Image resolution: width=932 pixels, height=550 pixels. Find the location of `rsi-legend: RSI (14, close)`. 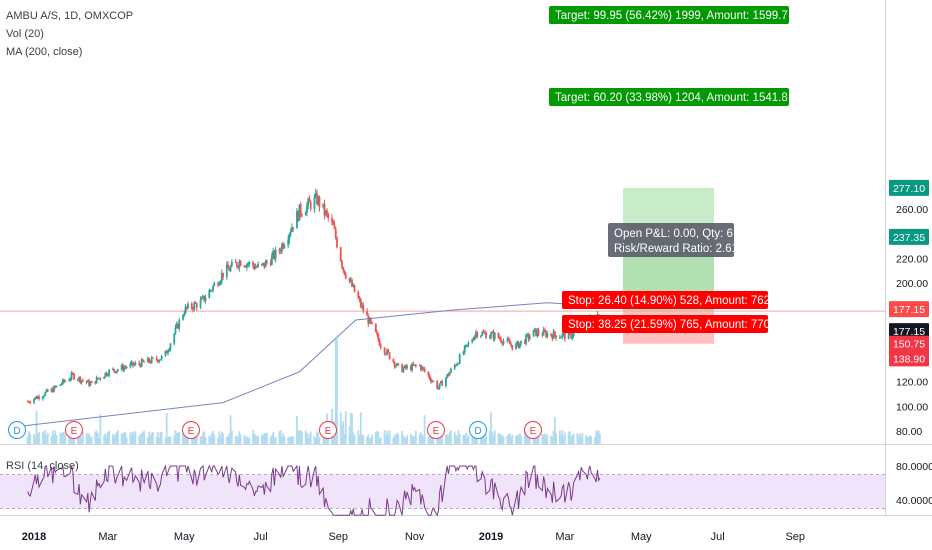

rsi-legend: RSI (14, close) is located at coordinates (42, 466).